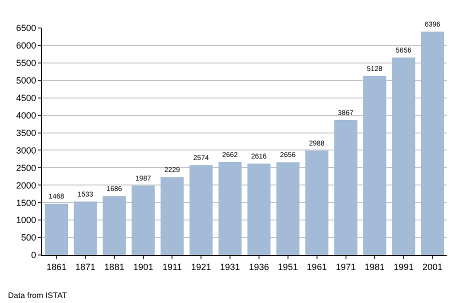 This screenshot has width=455, height=303. I want to click on x-tick-label: 1931, so click(230, 267).